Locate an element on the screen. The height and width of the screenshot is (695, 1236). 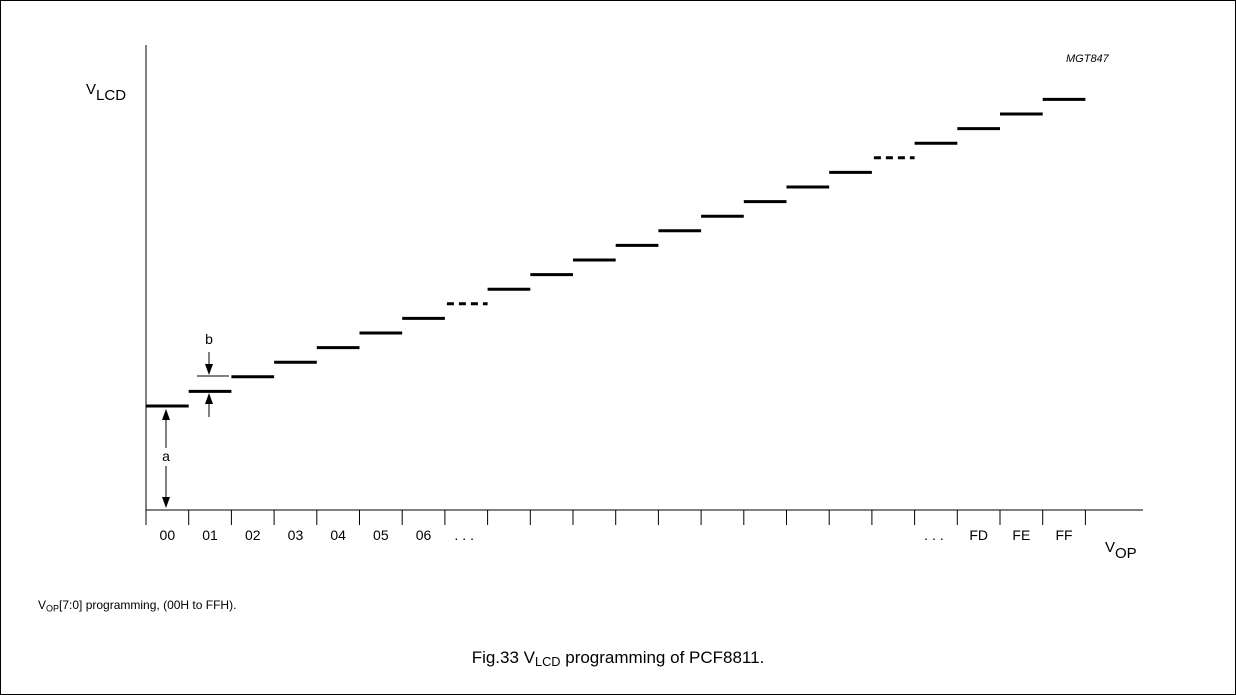
x-tick-label: 01 is located at coordinates (210, 535).